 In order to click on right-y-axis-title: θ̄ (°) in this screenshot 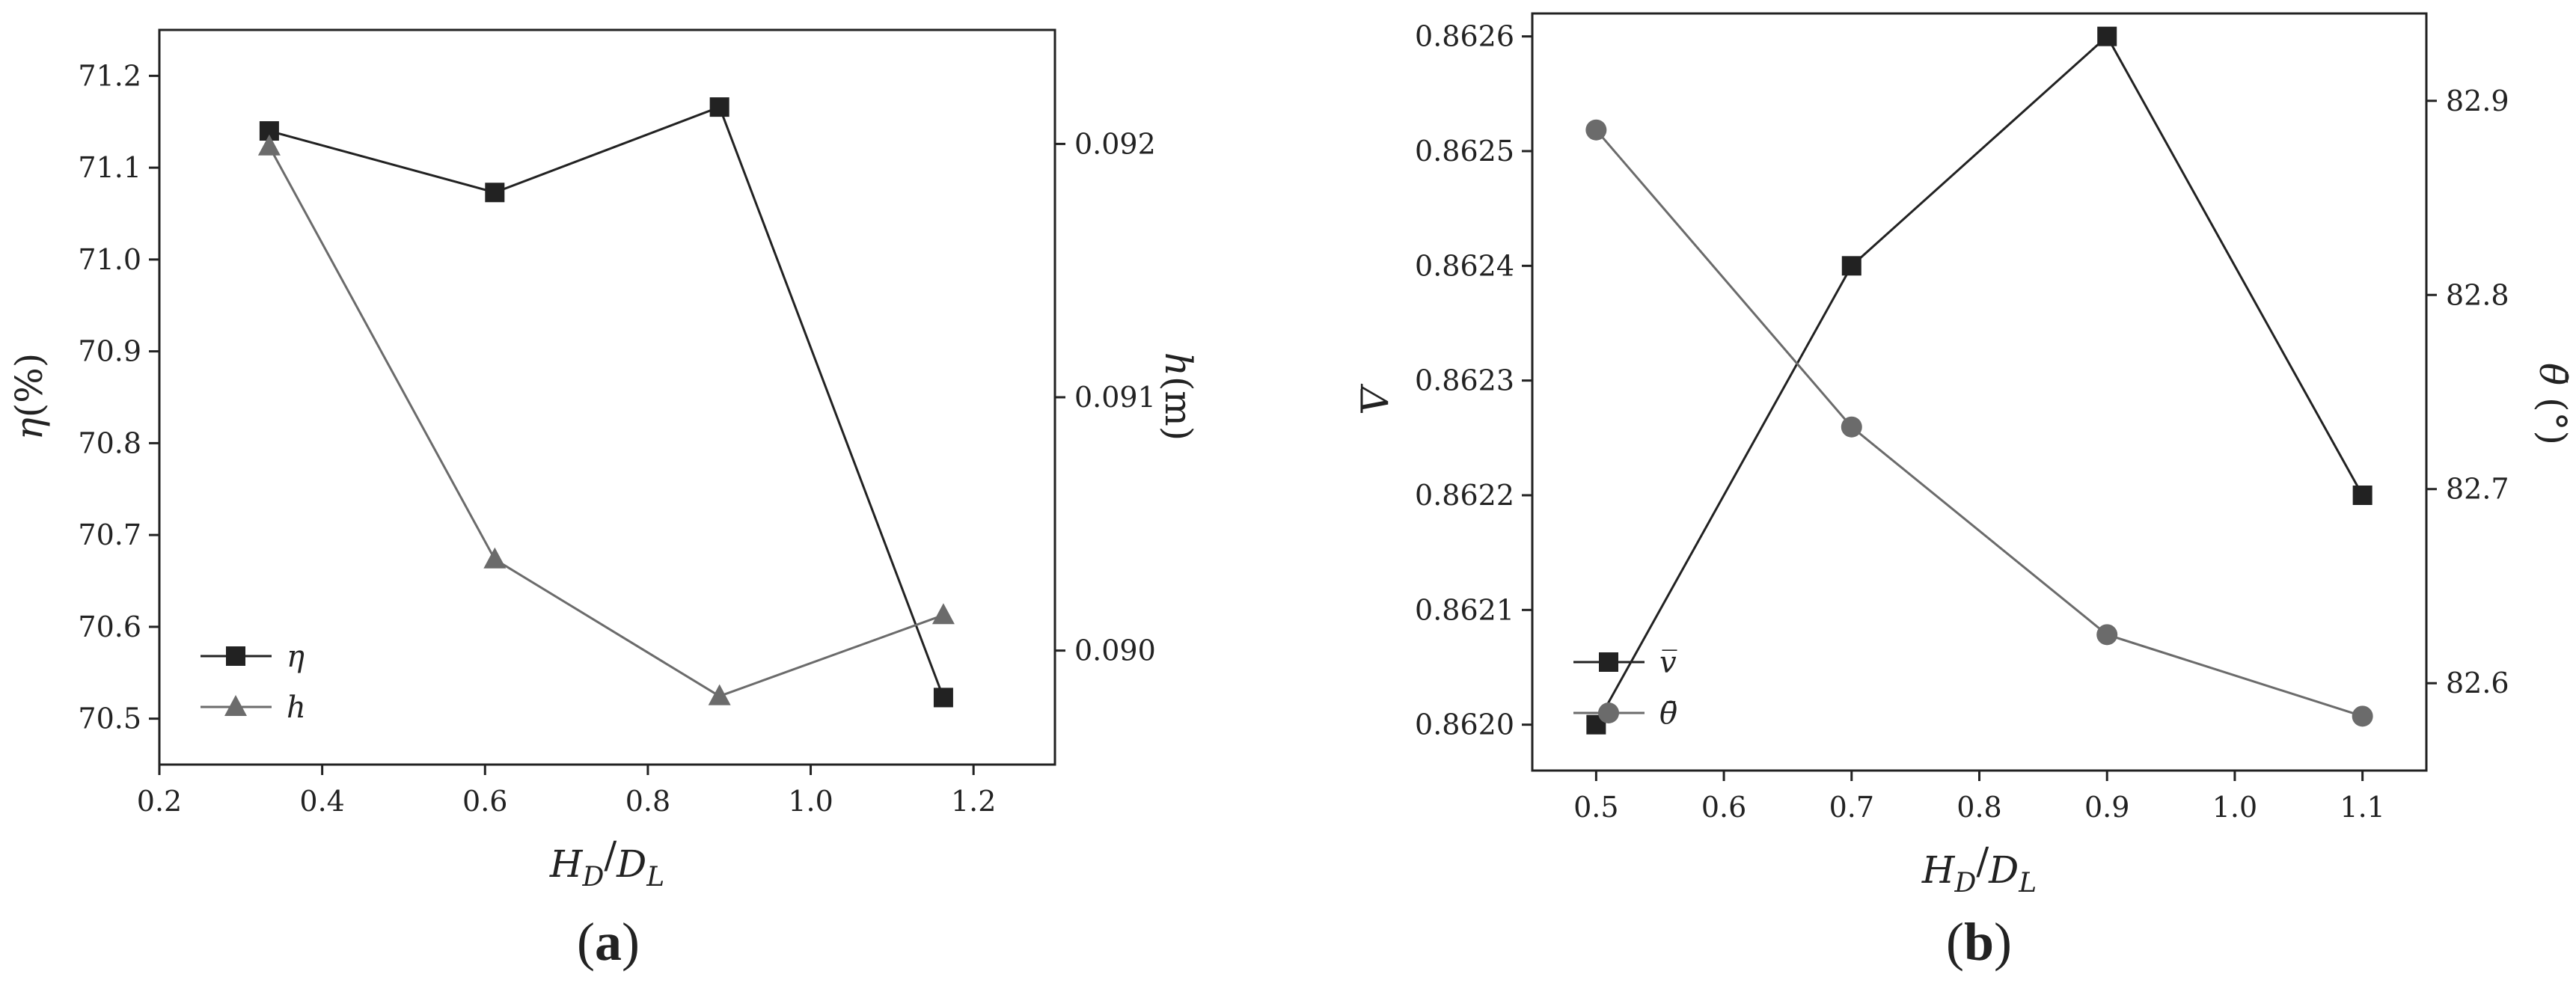, I will do `click(2553, 404)`.